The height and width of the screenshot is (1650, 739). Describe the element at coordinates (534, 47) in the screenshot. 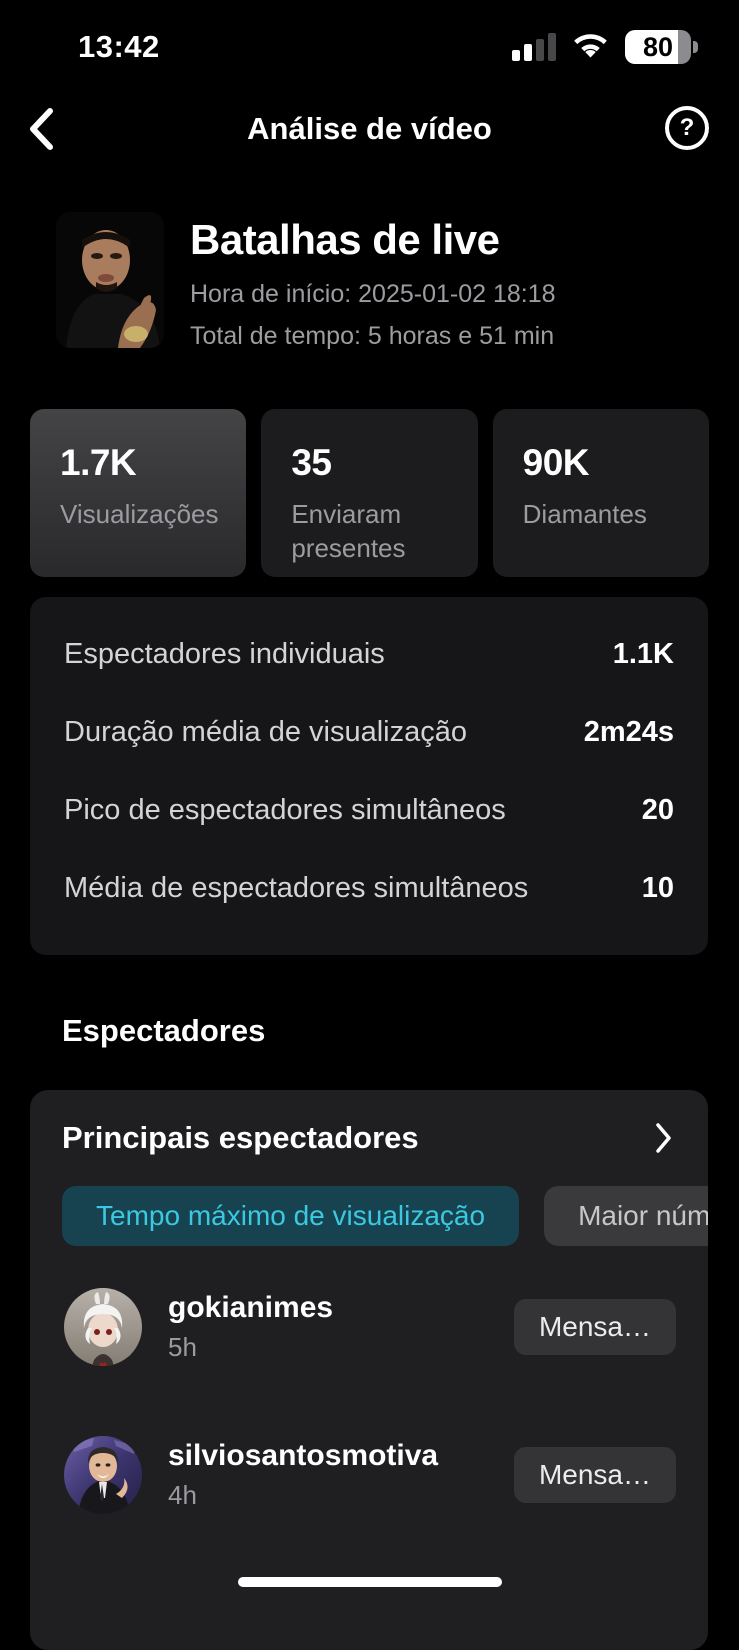

I see `cellular-signal-icon` at that location.